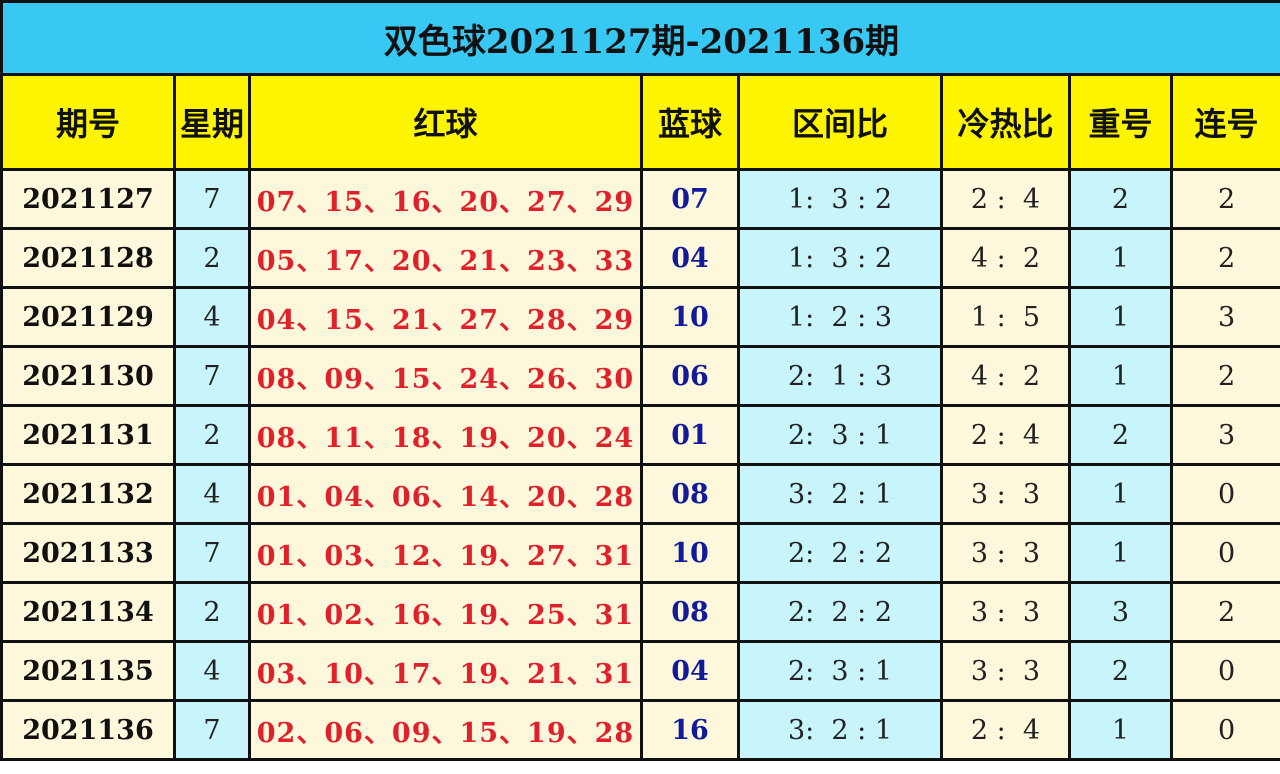 The width and height of the screenshot is (1280, 774). Describe the element at coordinates (445, 435) in the screenshot. I see `red-balls-cell: 08、11、18、19、20、24` at that location.